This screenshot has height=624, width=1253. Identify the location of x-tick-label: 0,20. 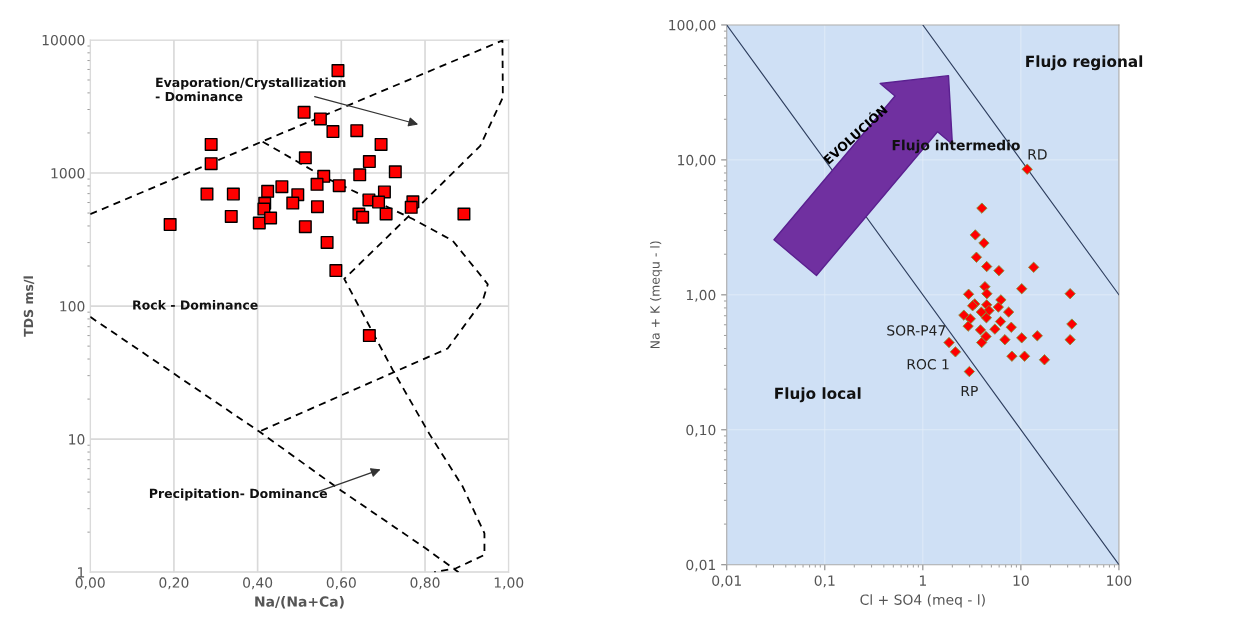
(174, 583).